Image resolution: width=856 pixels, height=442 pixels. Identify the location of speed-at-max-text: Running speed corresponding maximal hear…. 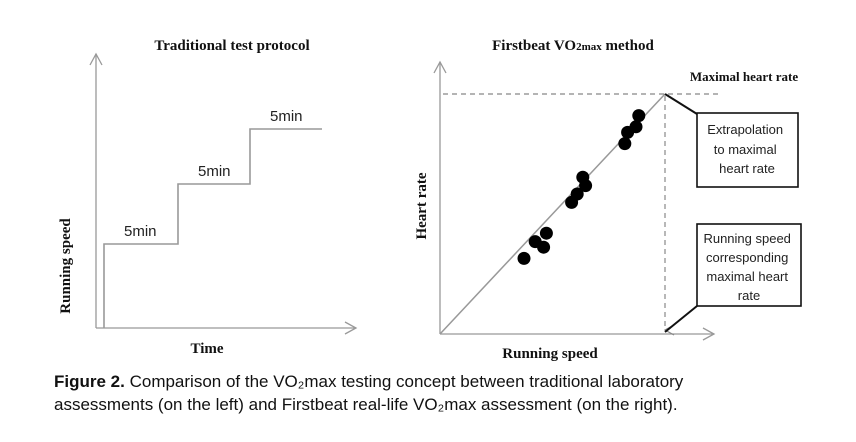
(748, 267).